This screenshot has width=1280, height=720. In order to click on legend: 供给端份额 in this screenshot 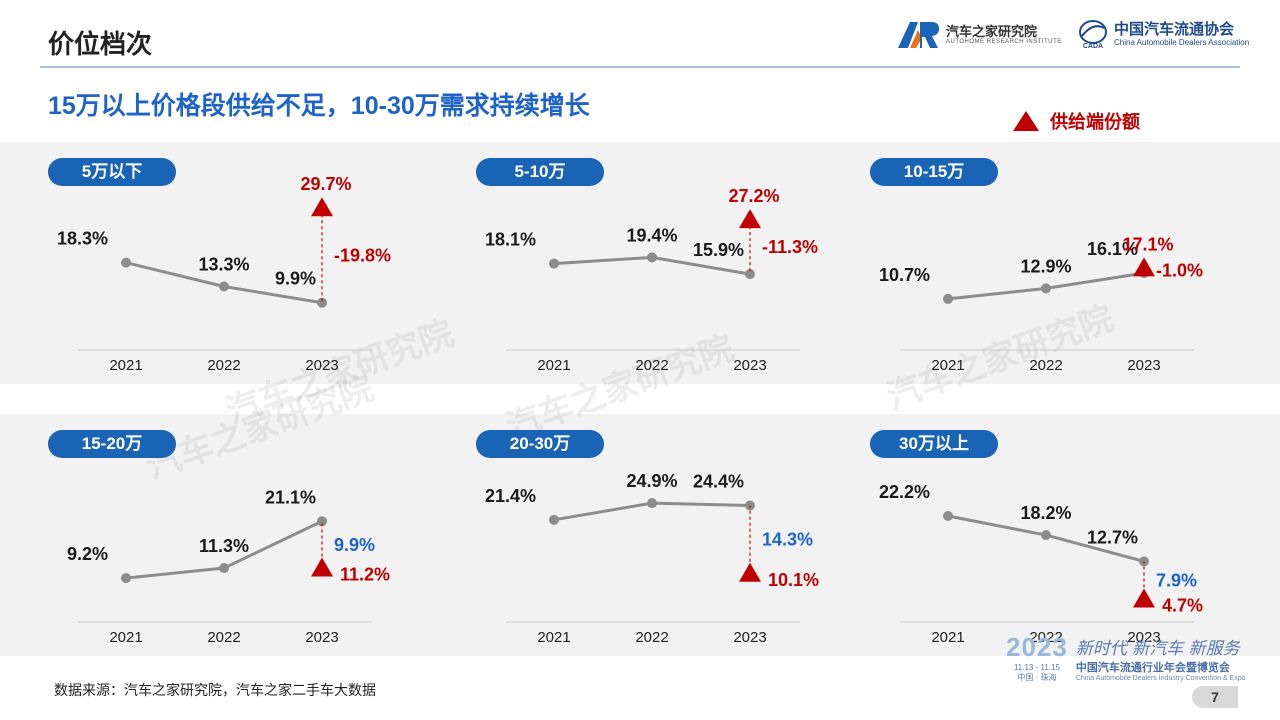, I will do `click(1076, 121)`.